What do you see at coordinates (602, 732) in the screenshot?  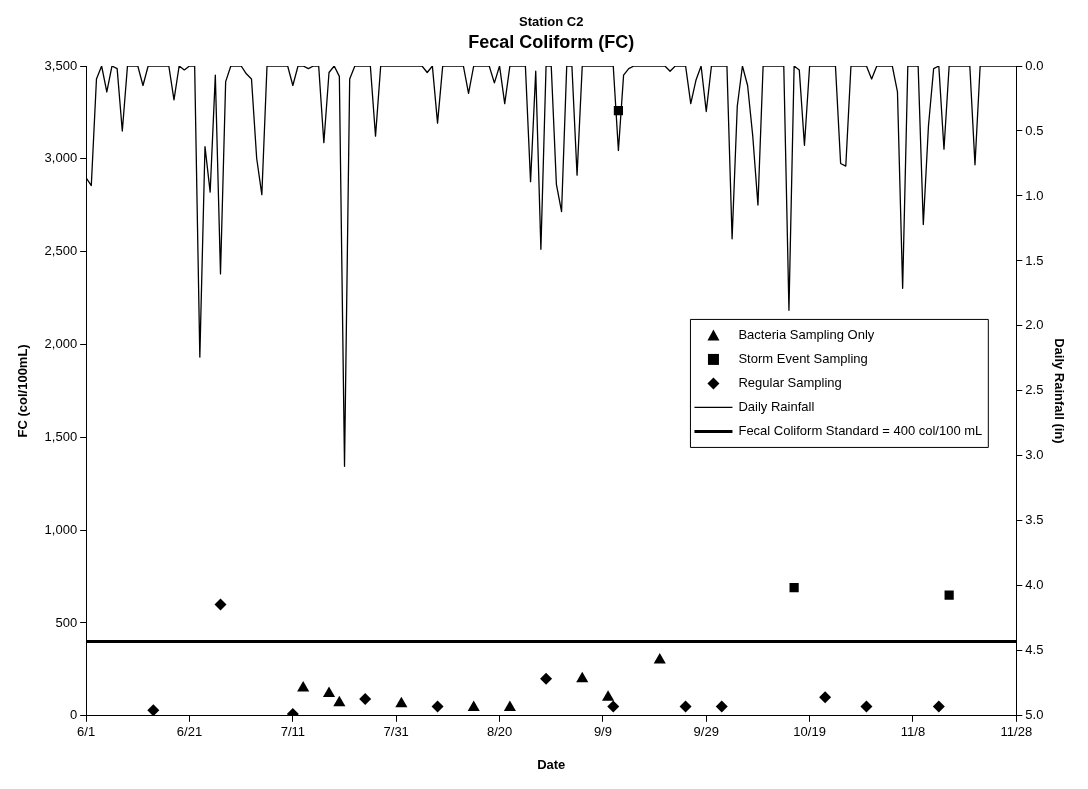 I see `x-tick-label: 9/9` at bounding box center [602, 732].